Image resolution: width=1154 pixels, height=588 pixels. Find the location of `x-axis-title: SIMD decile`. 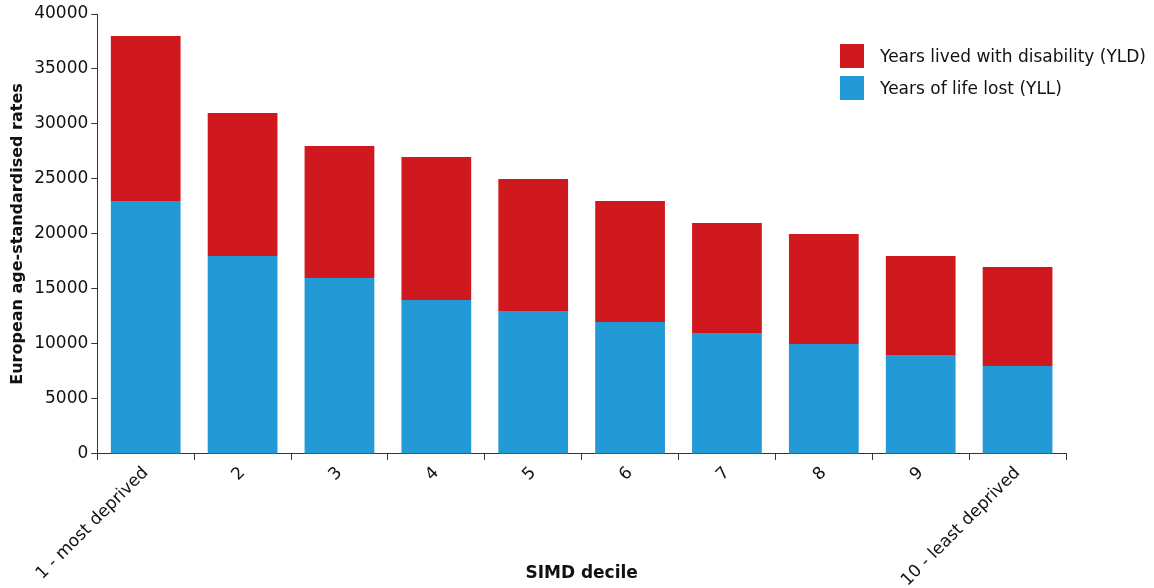

x-axis-title: SIMD decile is located at coordinates (581, 572).